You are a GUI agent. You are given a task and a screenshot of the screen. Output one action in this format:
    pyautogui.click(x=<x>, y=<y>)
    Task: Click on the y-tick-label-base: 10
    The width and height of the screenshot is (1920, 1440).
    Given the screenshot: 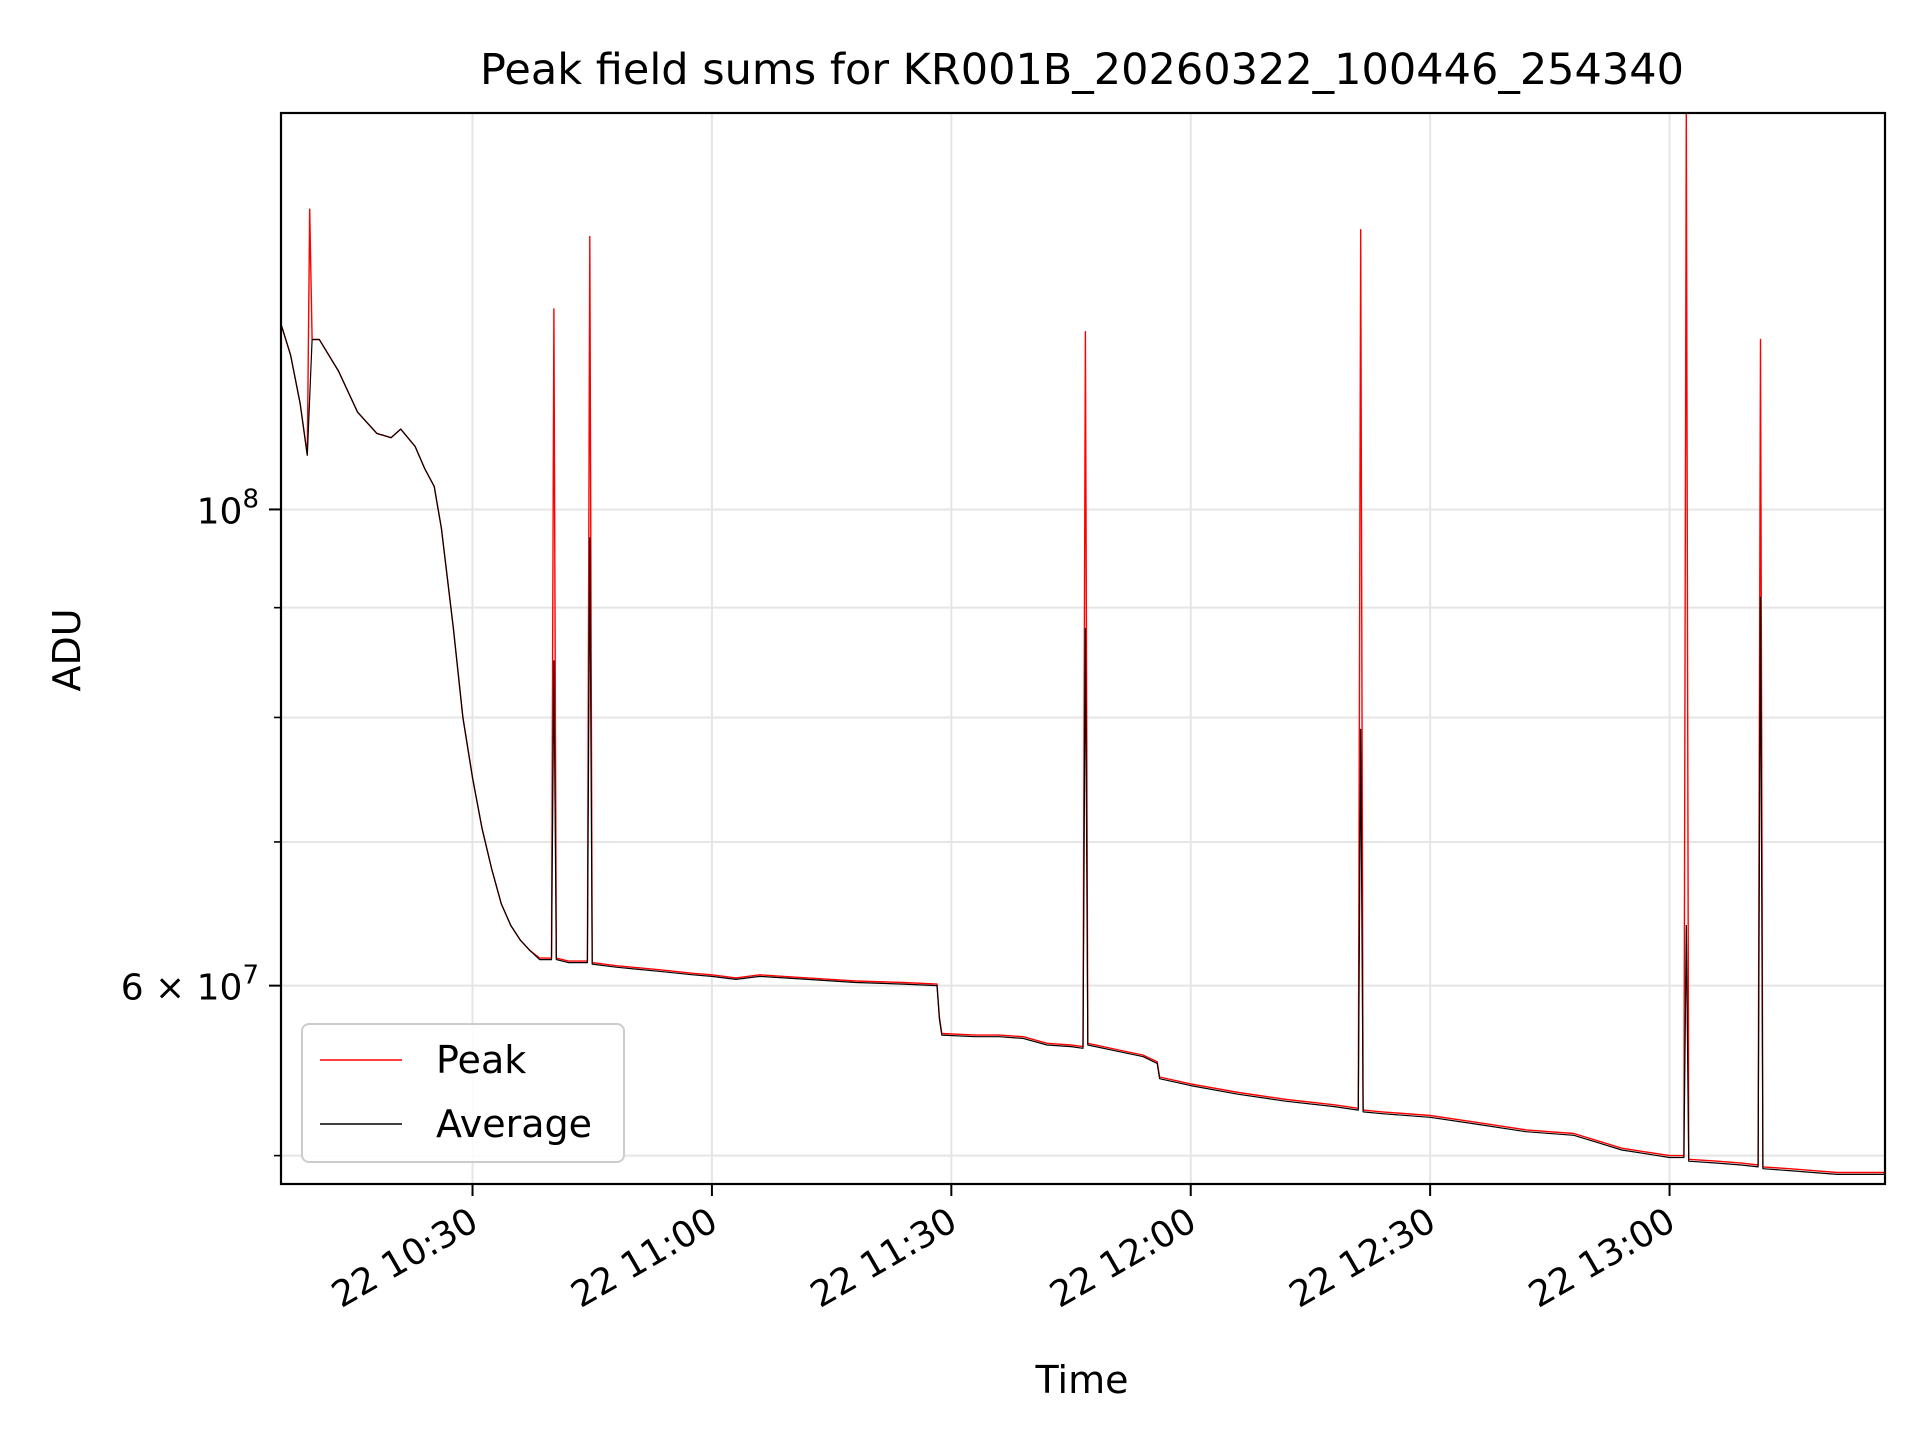 What is the action you would take?
    pyautogui.click(x=220, y=511)
    